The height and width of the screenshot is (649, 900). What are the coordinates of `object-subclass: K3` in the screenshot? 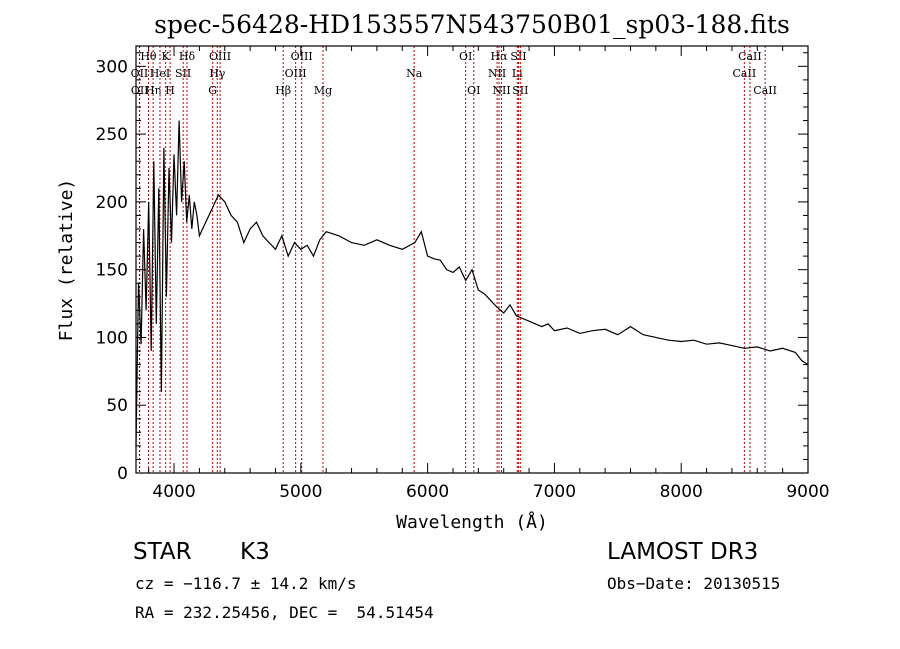 It's located at (255, 552).